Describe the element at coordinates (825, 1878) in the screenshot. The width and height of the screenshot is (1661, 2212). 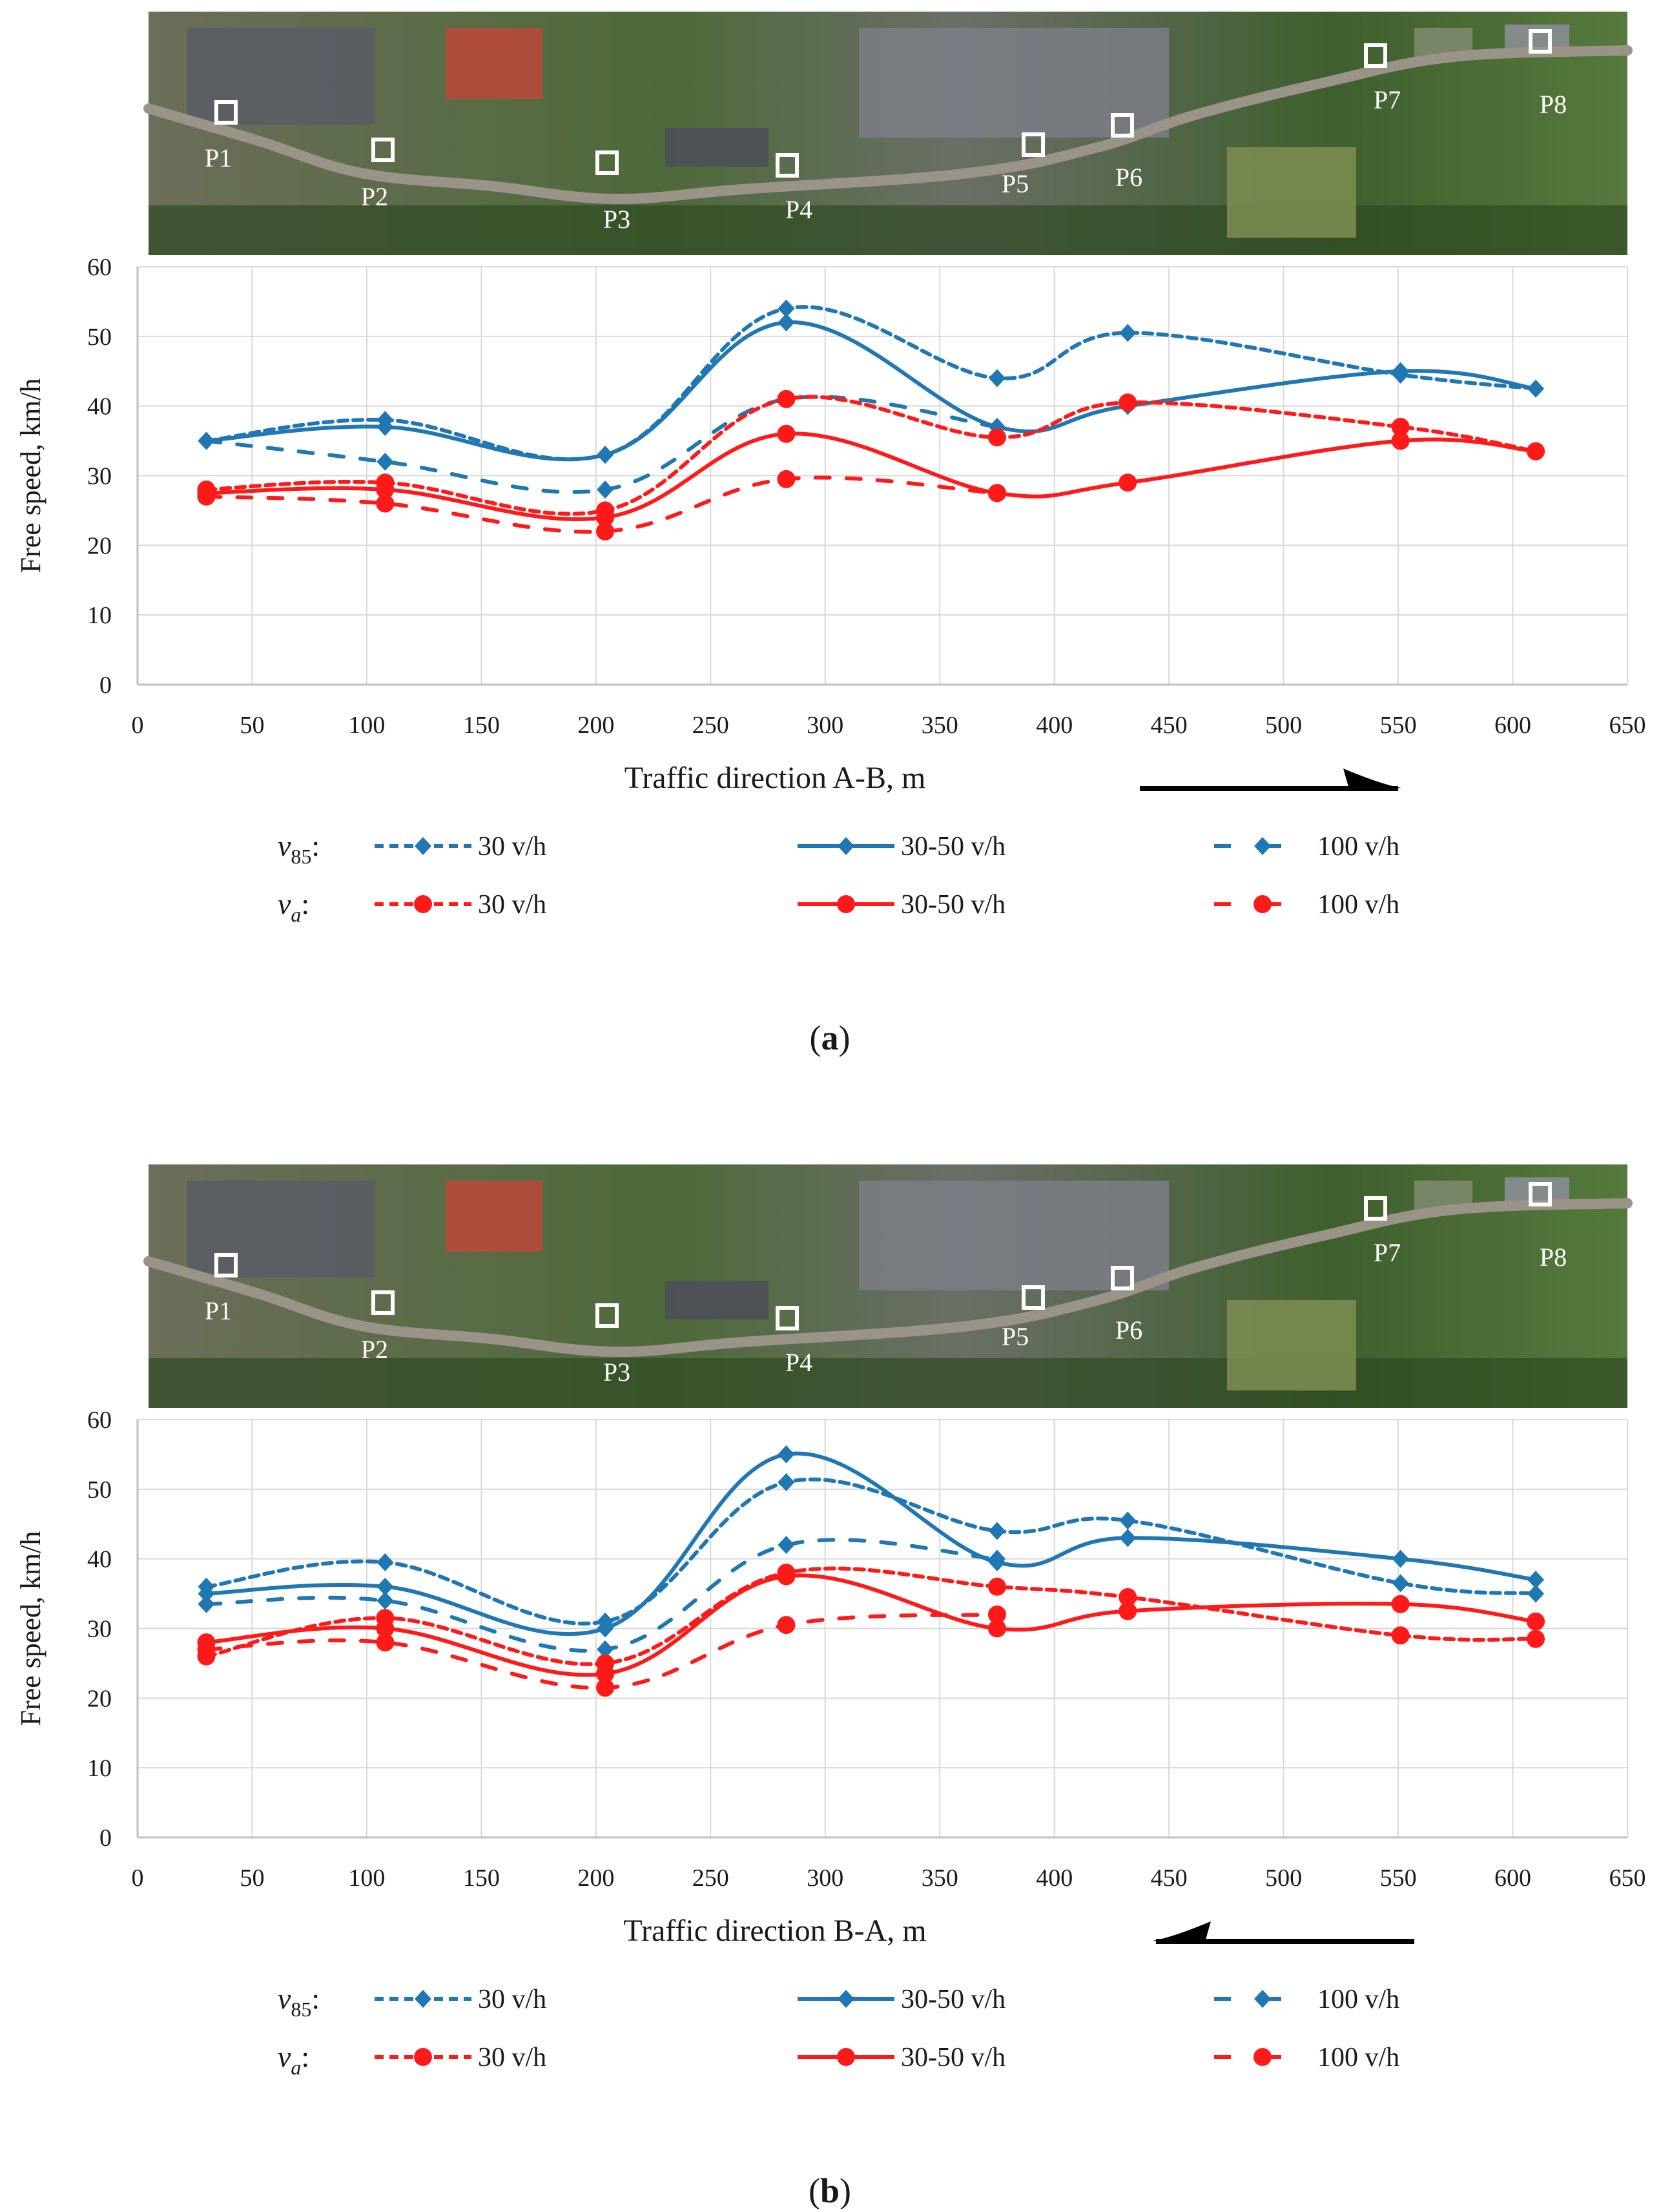
I see `x-tick-label: 300` at that location.